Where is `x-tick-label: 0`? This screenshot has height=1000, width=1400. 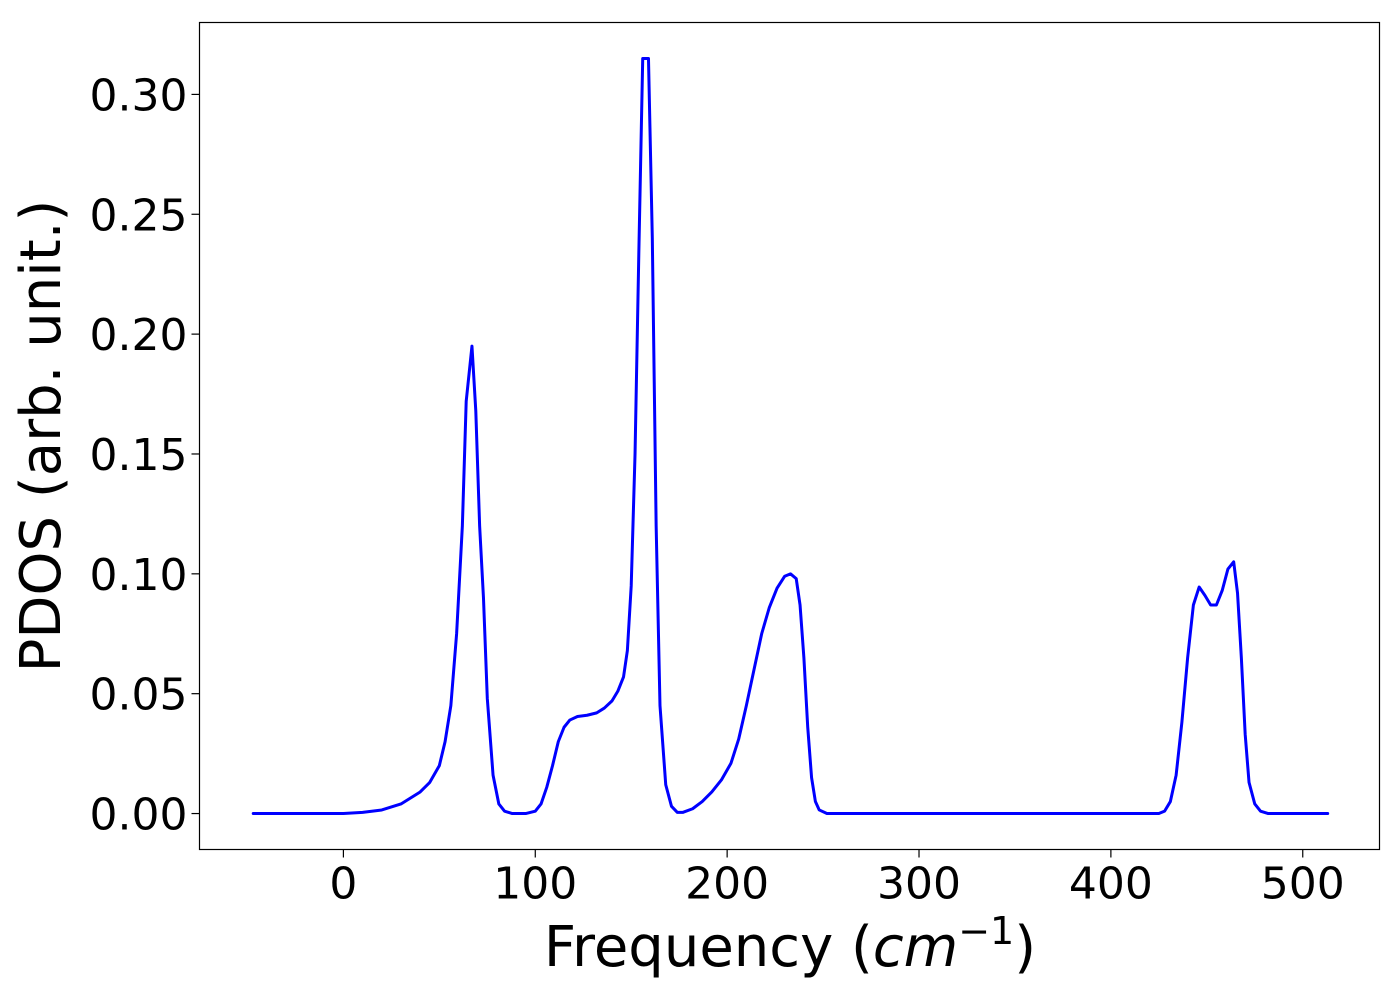 x-tick-label: 0 is located at coordinates (343, 884).